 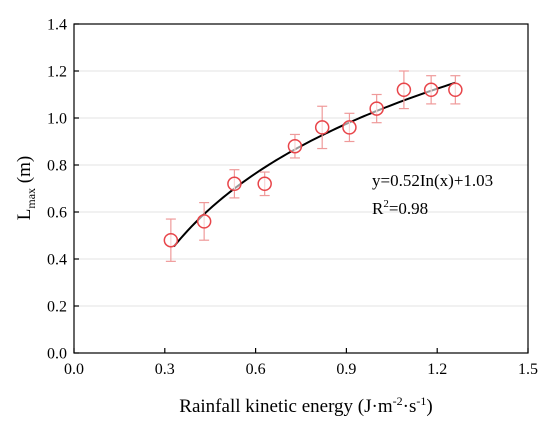 What do you see at coordinates (346, 369) in the screenshot?
I see `x-tick-label: 0.9` at bounding box center [346, 369].